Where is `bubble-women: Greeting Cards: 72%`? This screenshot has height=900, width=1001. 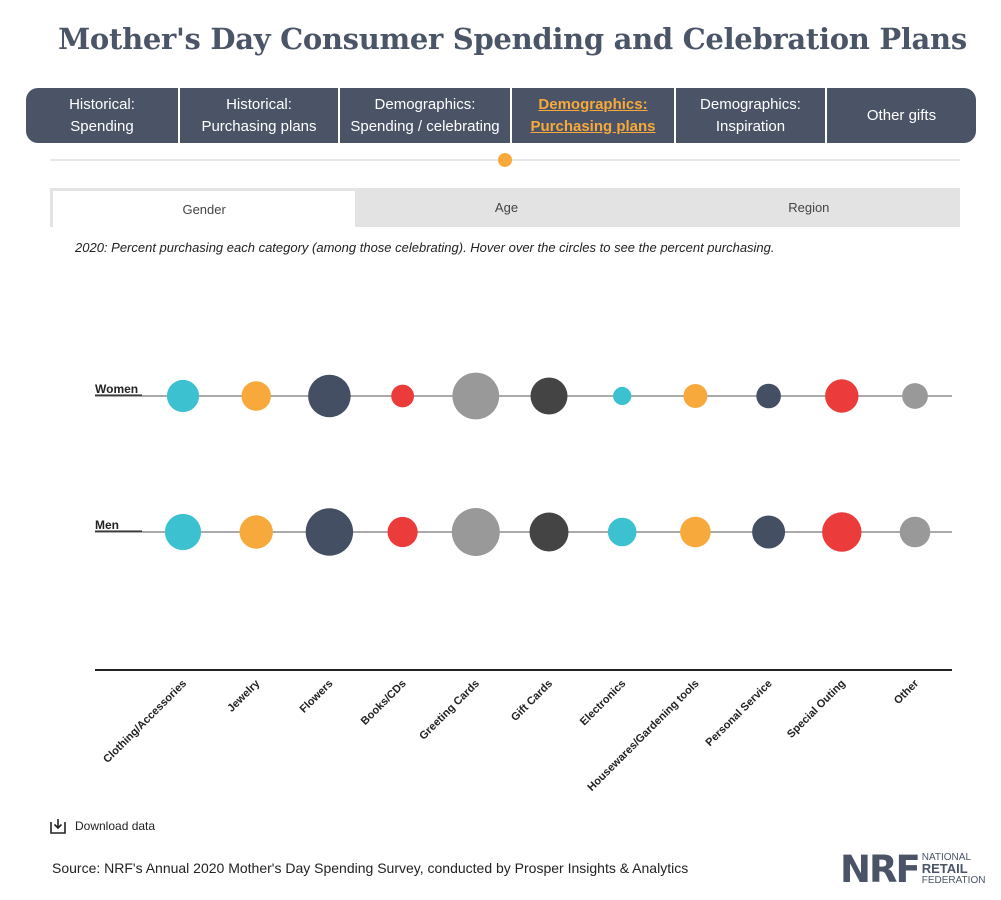
bubble-women: Greeting Cards: 72% is located at coordinates (476, 396).